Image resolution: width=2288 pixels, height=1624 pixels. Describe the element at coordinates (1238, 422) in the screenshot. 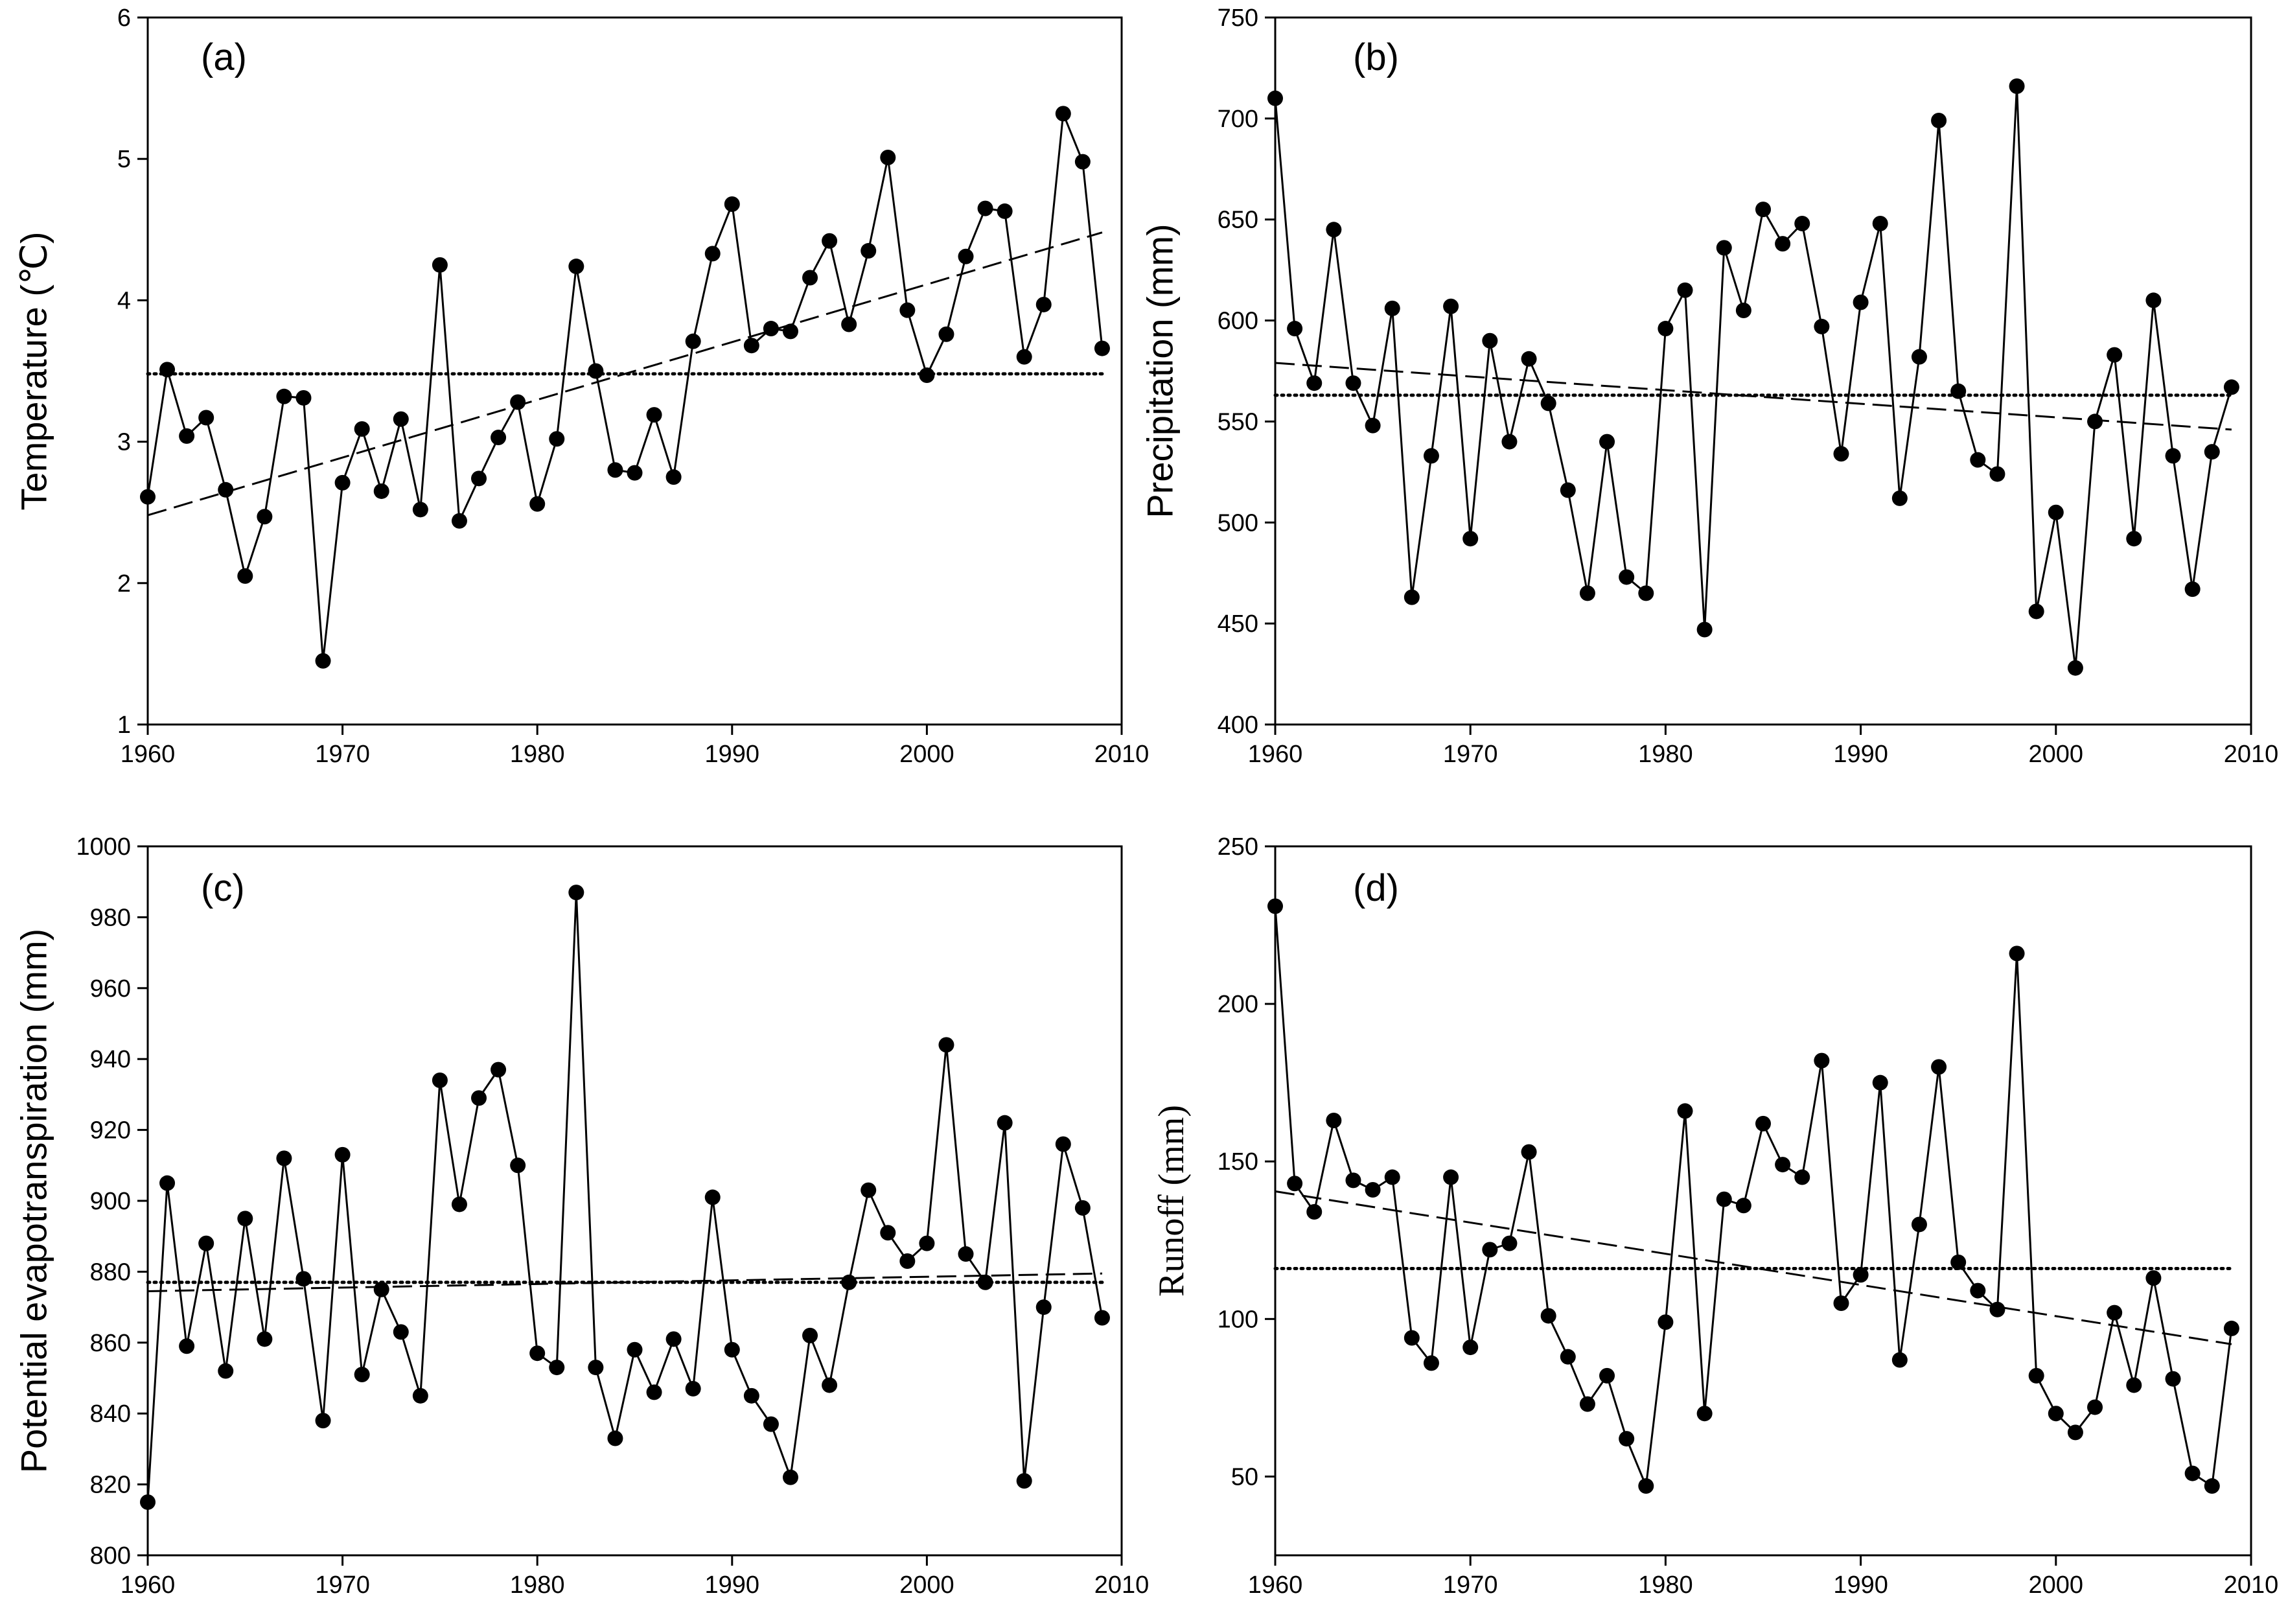

I see `y-tick-label: 550` at that location.